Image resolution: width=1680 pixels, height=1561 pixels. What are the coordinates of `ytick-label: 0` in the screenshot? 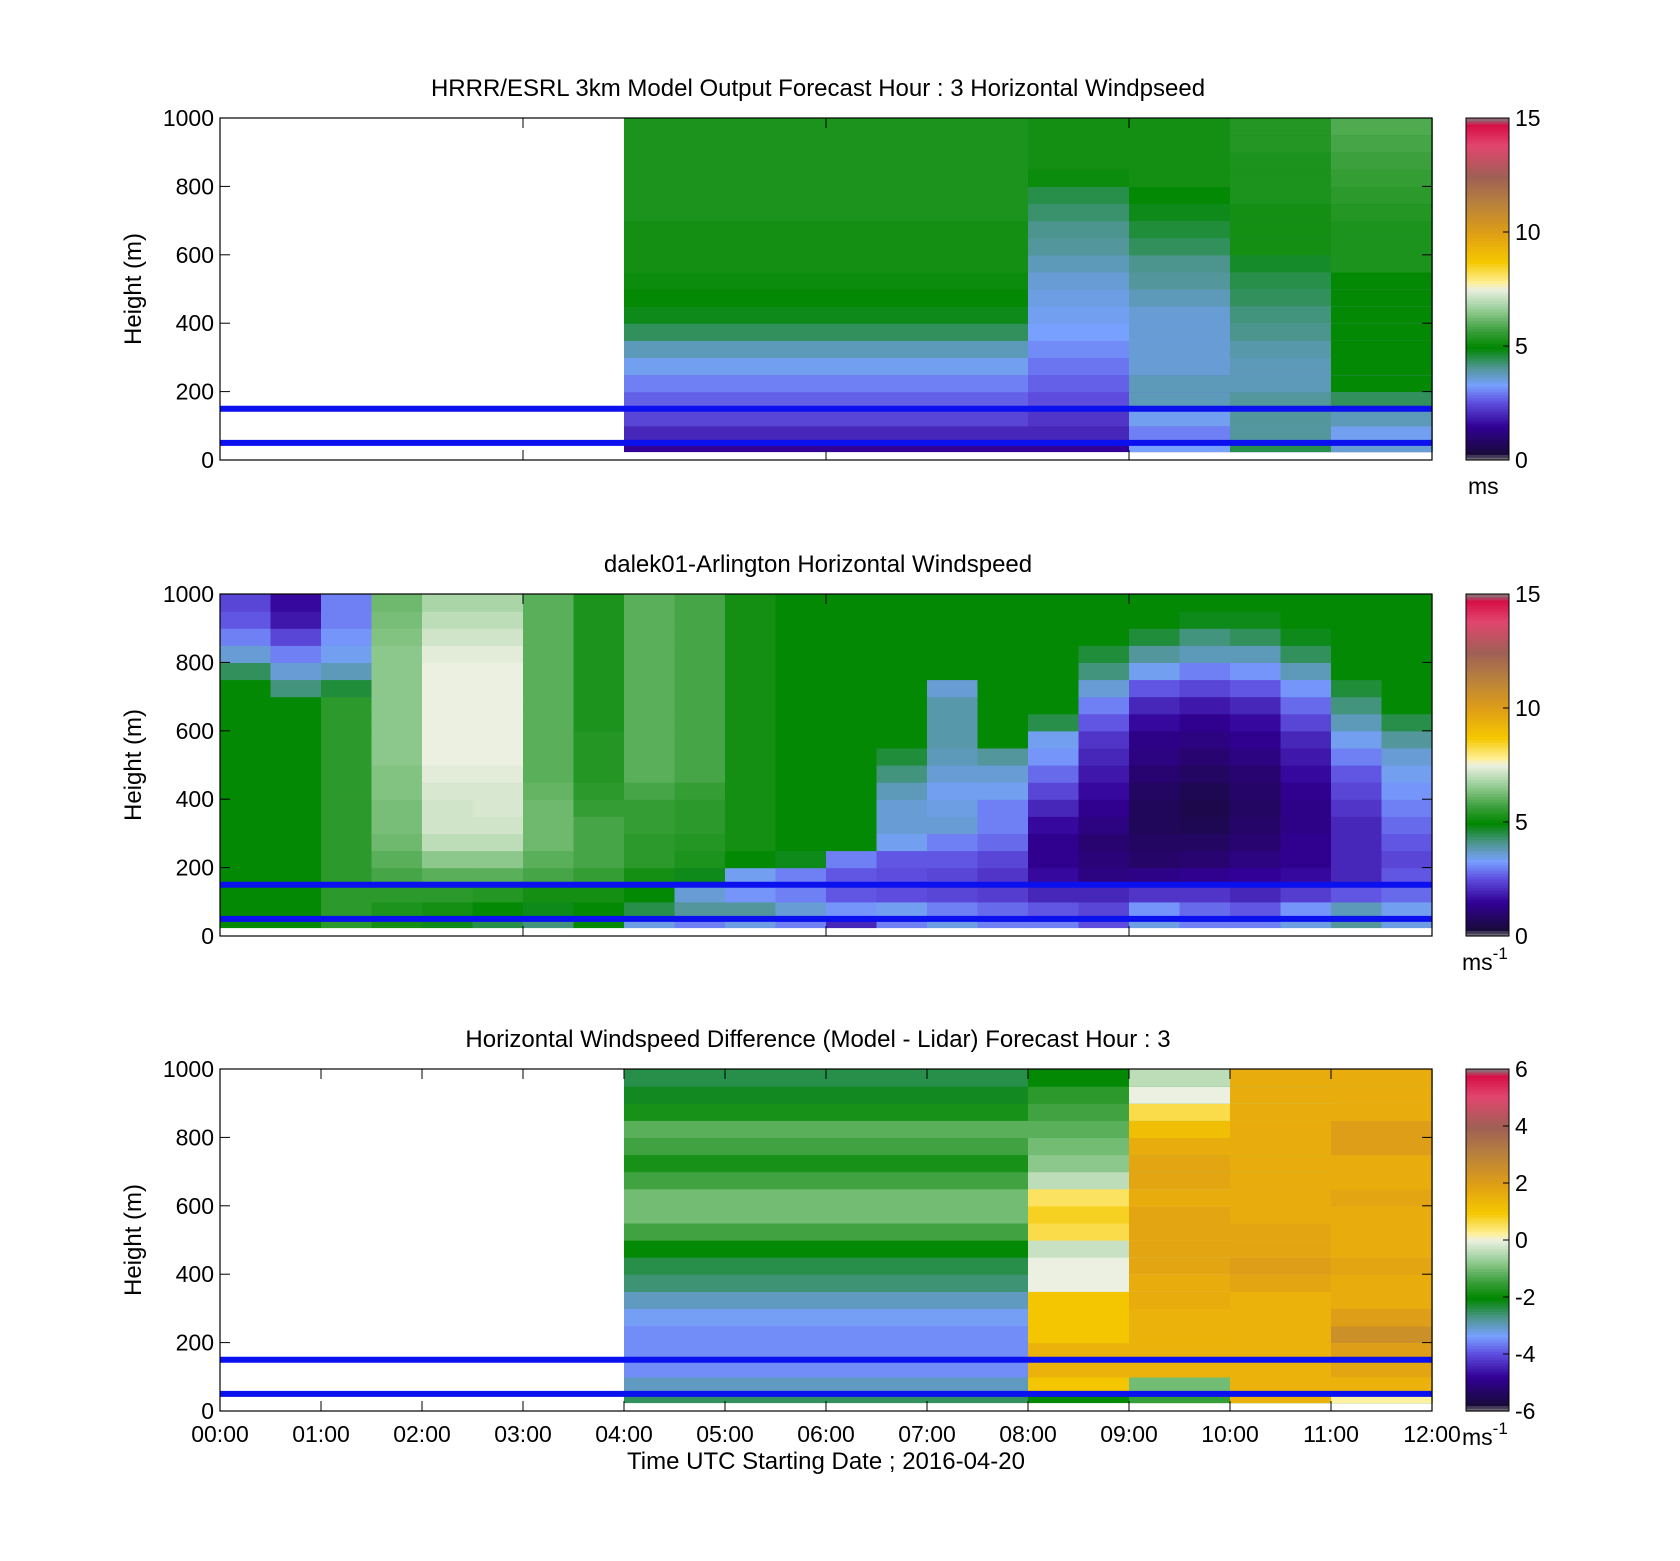 It's located at (207, 1411).